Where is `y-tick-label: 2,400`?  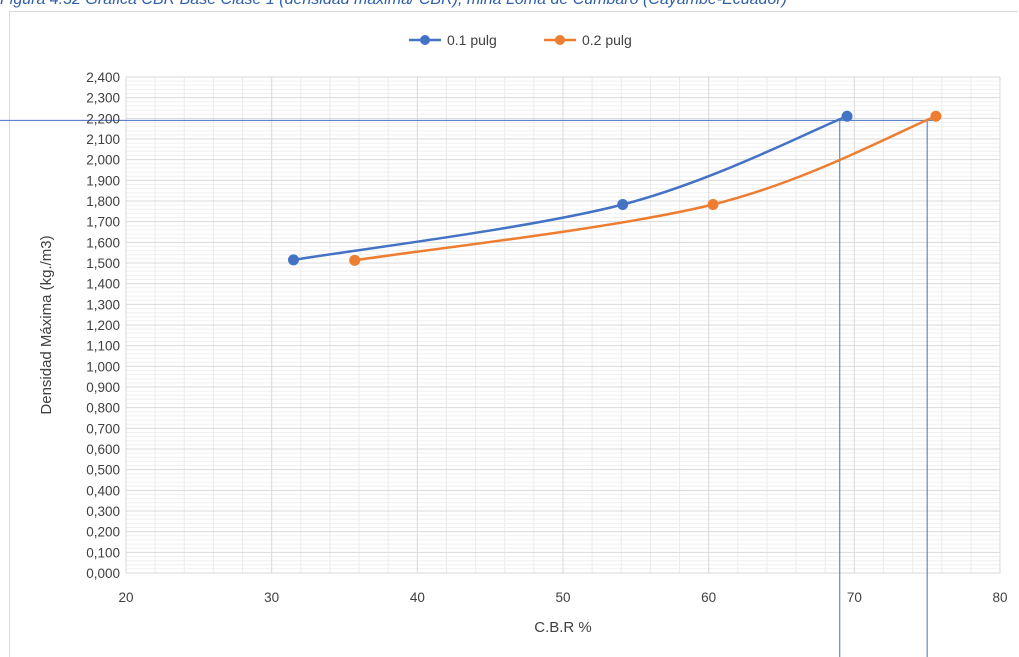 y-tick-label: 2,400 is located at coordinates (103, 77).